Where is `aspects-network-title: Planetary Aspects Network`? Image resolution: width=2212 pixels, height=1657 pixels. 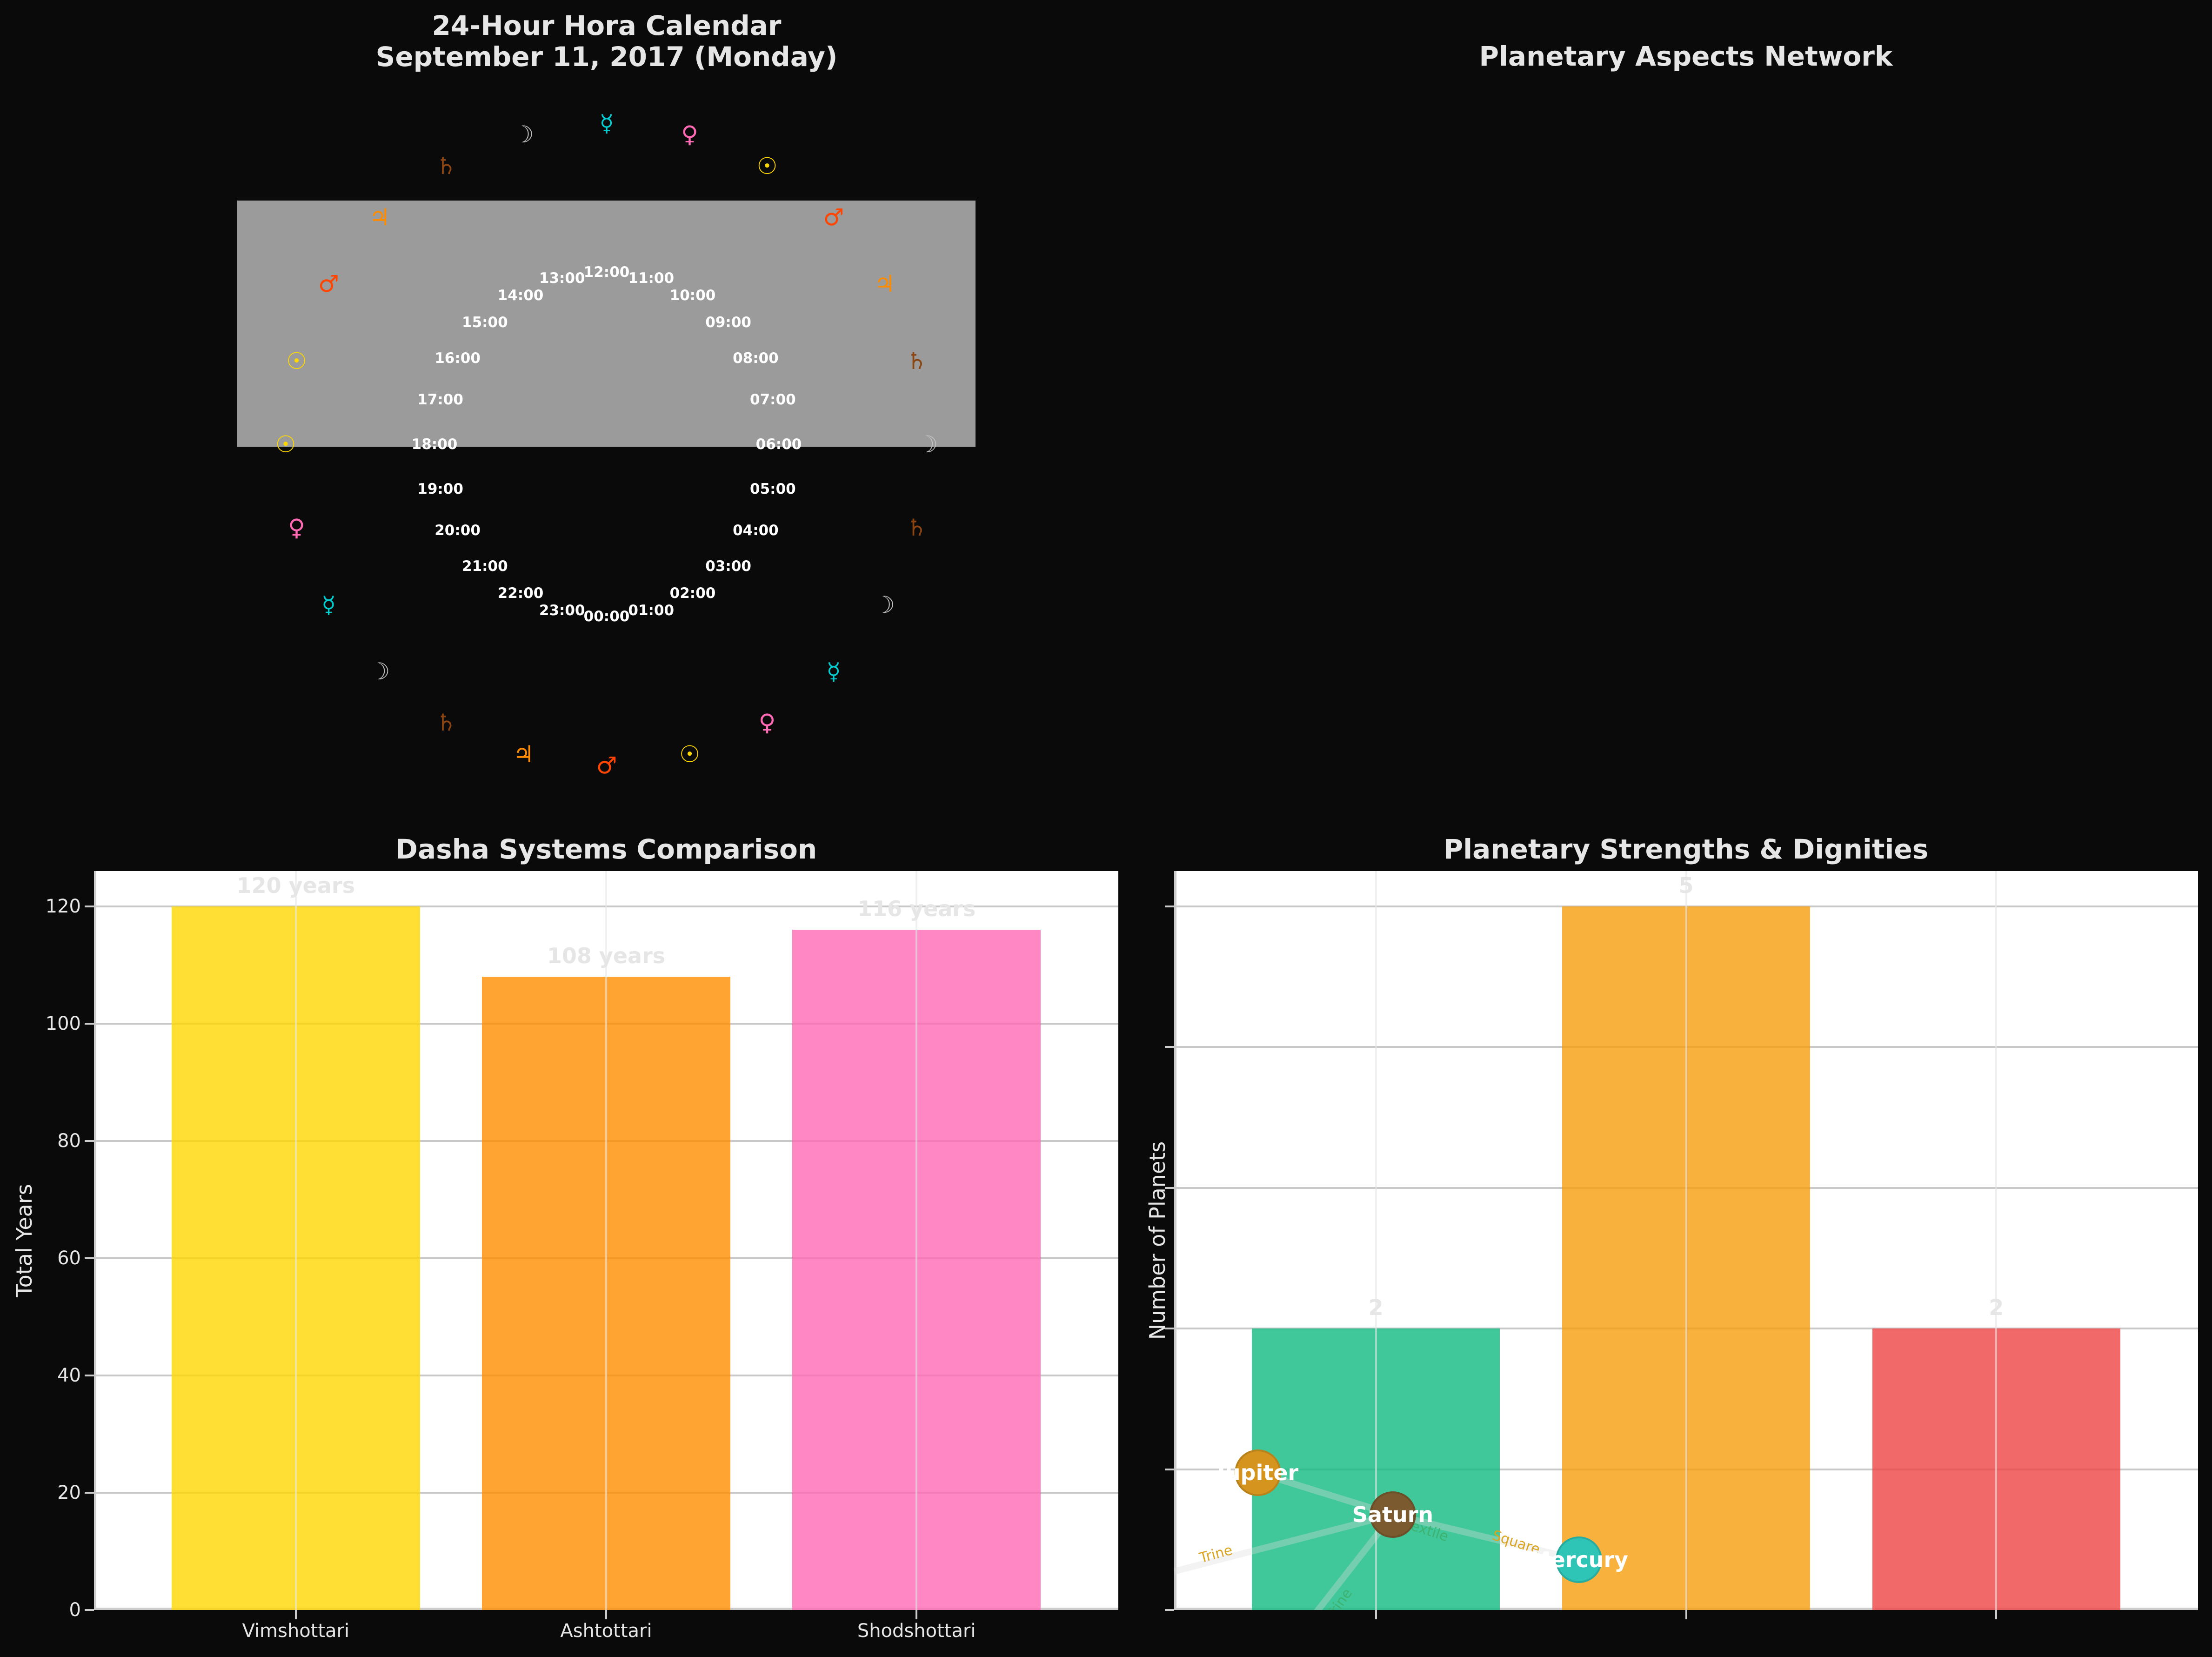 aspects-network-title: Planetary Aspects Network is located at coordinates (1686, 56).